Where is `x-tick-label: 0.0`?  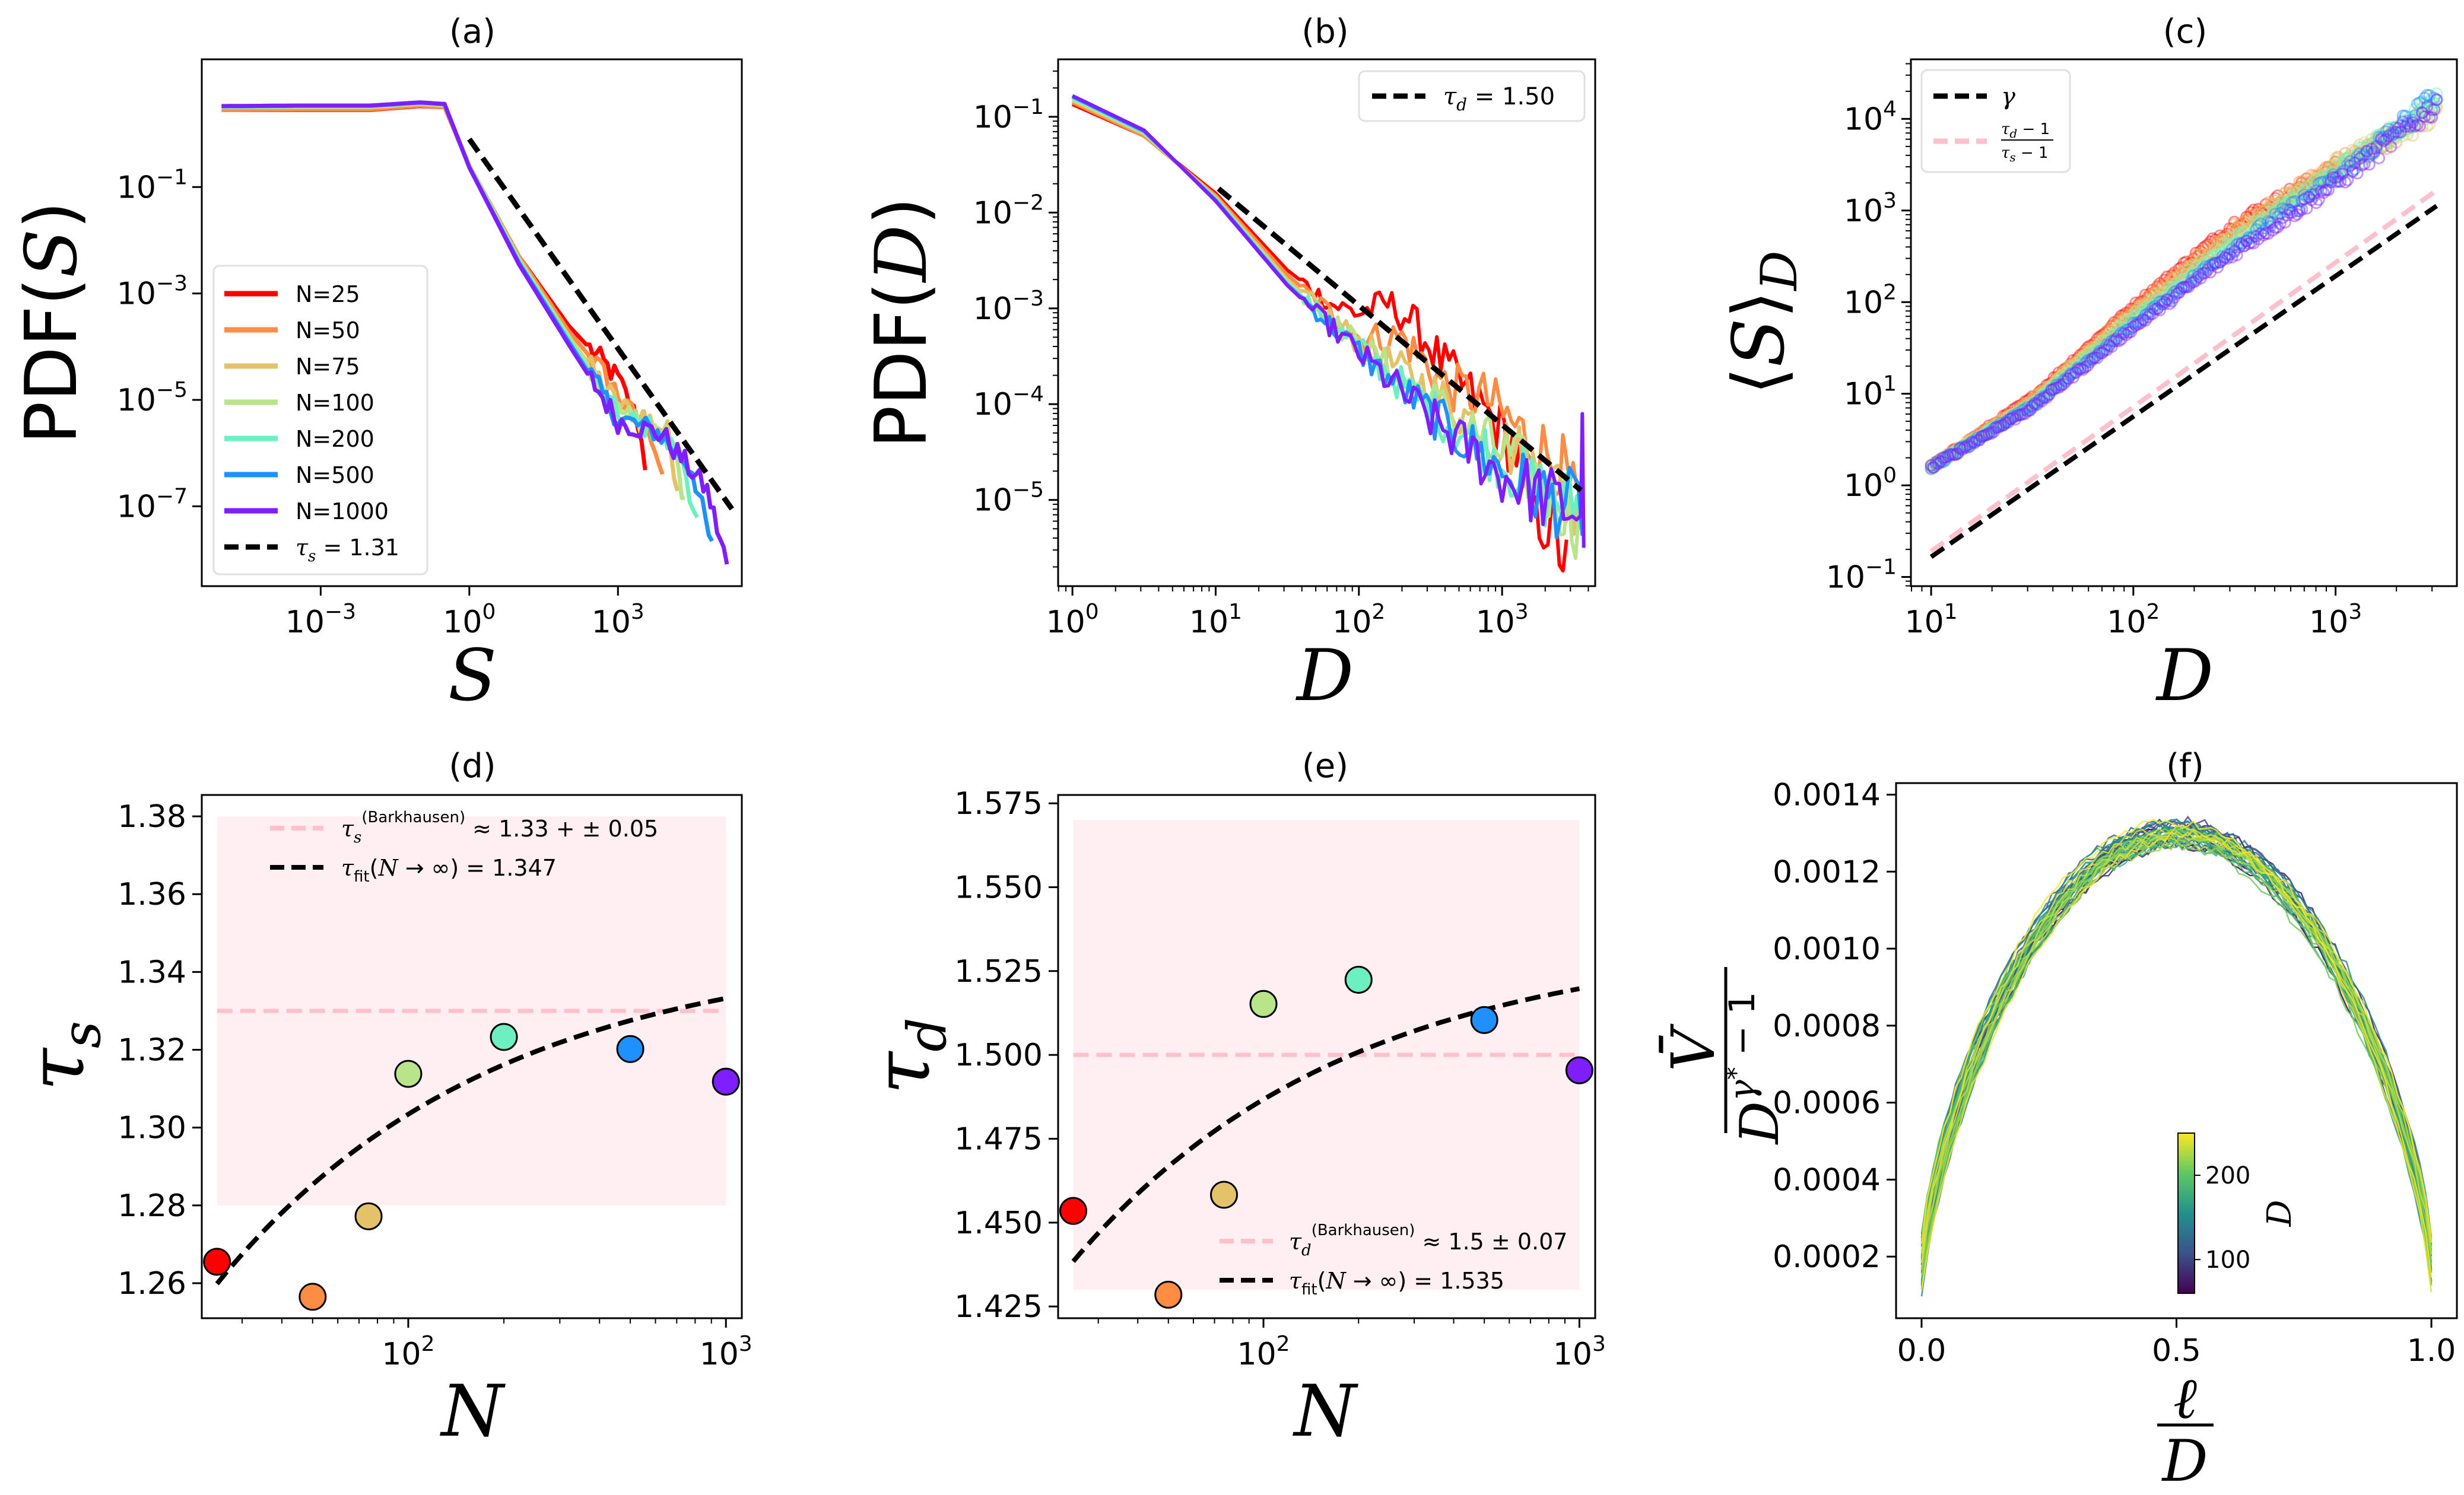 x-tick-label: 0.0 is located at coordinates (1922, 1351).